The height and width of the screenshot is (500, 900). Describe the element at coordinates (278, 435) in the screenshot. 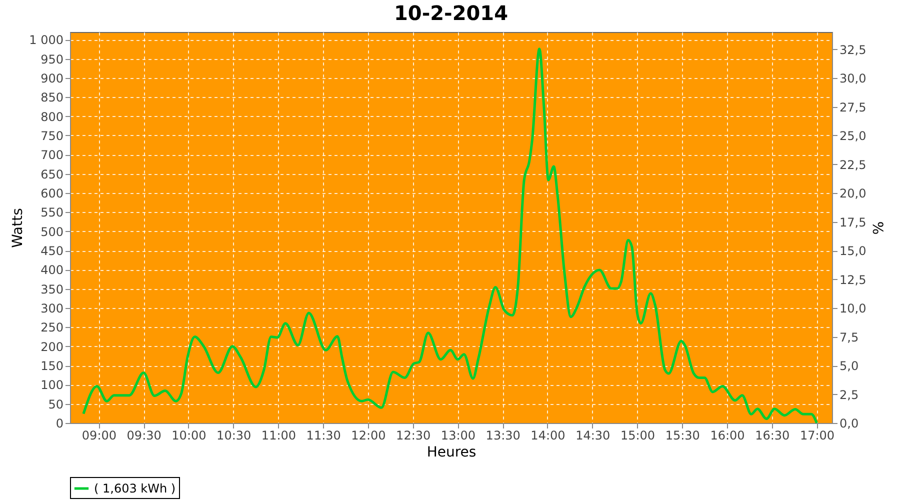

I see `x-tick-label: 11:00` at that location.